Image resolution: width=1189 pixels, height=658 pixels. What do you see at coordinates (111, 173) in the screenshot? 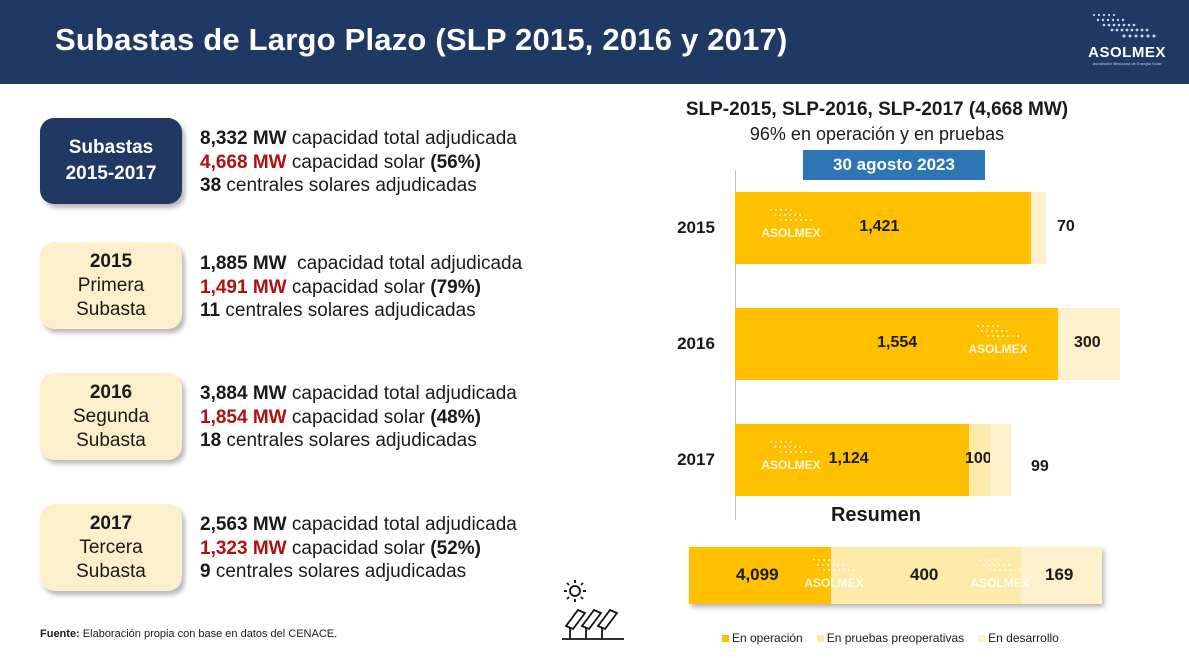
I see `summary-badge-line2: 2015-2017` at bounding box center [111, 173].